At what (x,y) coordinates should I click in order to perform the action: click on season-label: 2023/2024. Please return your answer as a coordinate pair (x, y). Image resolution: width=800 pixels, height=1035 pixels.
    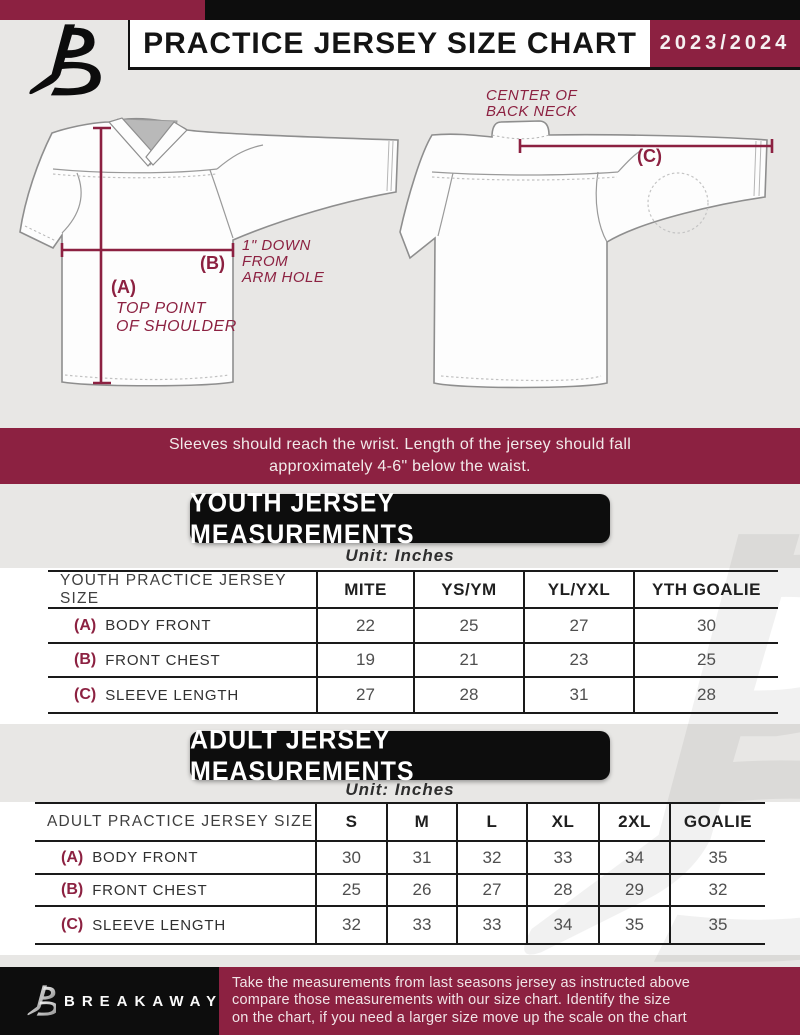
    Looking at the image, I should click on (725, 43).